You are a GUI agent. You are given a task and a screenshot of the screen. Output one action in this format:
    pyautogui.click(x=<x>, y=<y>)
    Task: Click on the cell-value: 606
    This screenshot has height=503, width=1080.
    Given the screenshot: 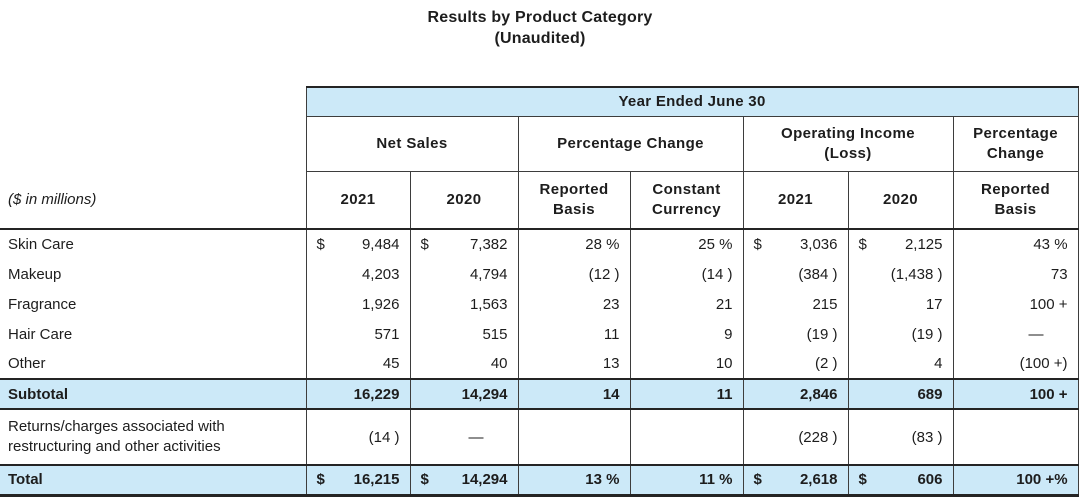 What is the action you would take?
    pyautogui.click(x=930, y=480)
    